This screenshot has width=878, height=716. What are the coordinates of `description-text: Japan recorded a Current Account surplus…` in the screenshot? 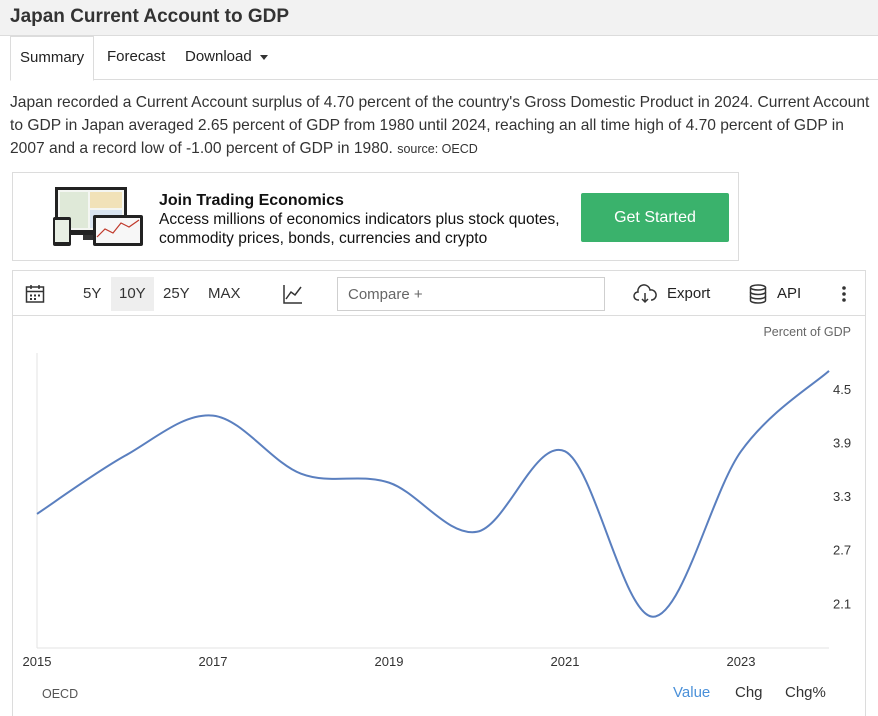 It's located at (440, 125).